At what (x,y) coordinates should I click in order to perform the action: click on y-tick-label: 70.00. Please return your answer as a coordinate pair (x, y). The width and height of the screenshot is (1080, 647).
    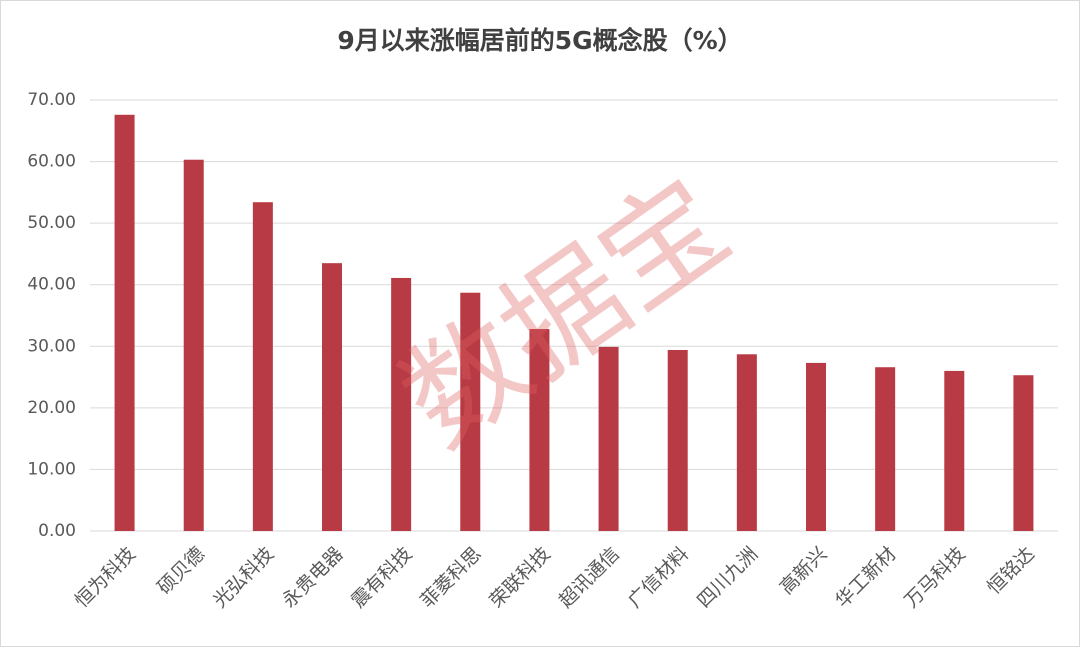
    Looking at the image, I should click on (51, 100).